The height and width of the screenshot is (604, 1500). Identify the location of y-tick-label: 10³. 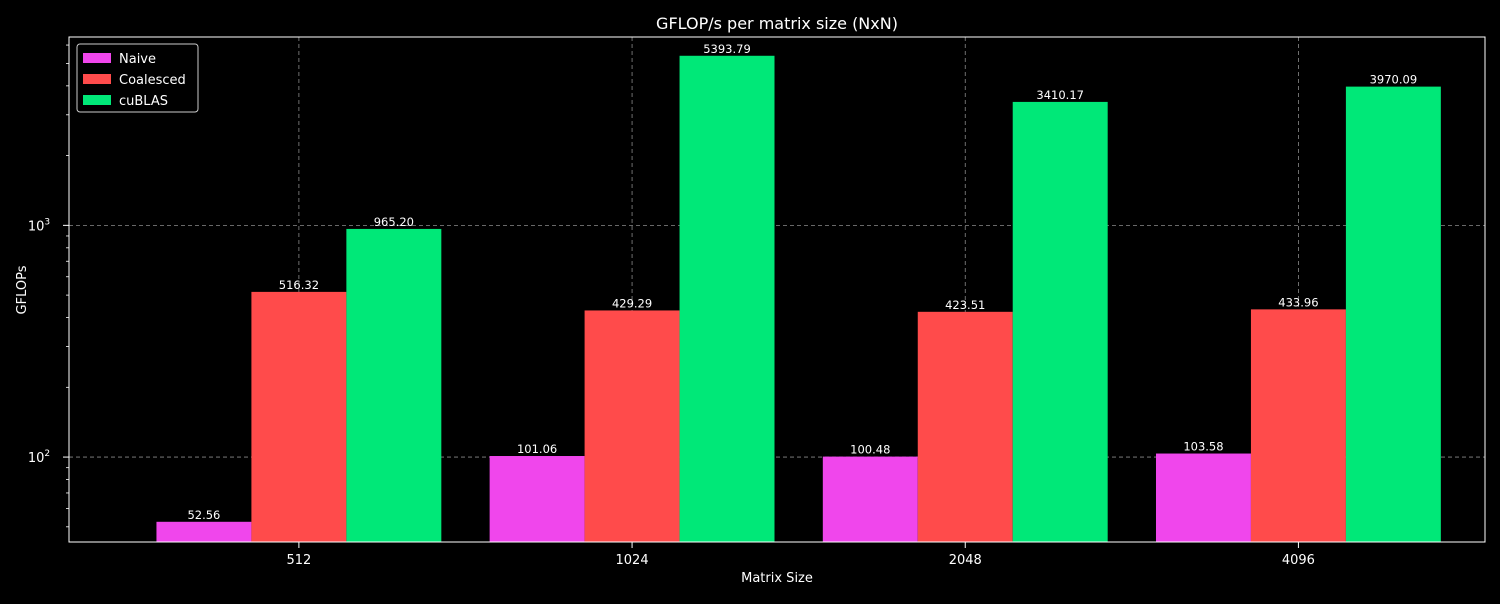
(39, 225).